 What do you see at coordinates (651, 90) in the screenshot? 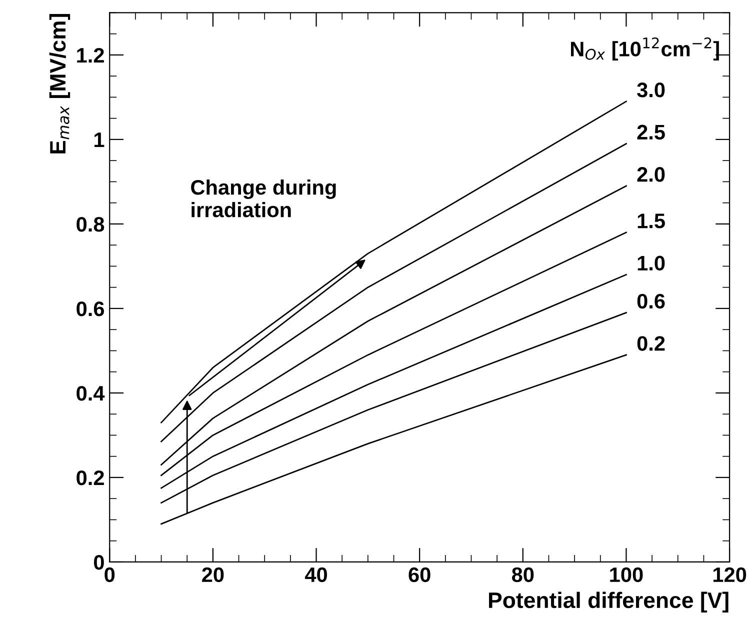
I see `series-label: 3.0` at bounding box center [651, 90].